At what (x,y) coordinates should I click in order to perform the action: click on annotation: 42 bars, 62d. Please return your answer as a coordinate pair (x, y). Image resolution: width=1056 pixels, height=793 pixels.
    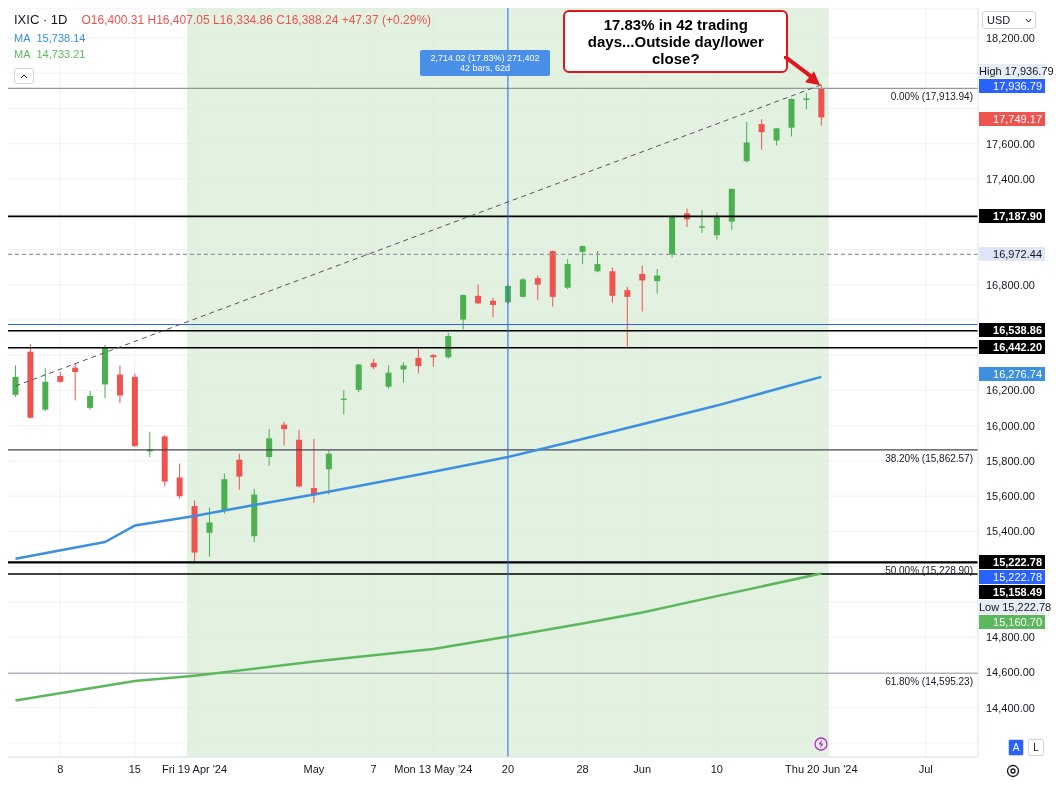
    Looking at the image, I should click on (484, 68).